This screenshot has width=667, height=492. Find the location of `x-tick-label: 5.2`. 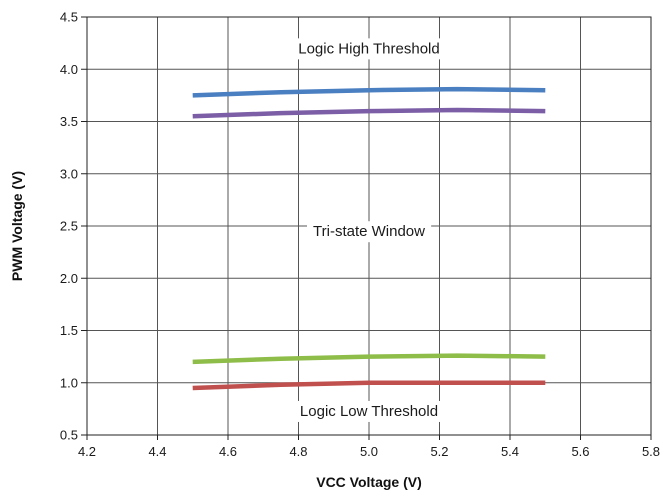

x-tick-label: 5.2 is located at coordinates (439, 451).